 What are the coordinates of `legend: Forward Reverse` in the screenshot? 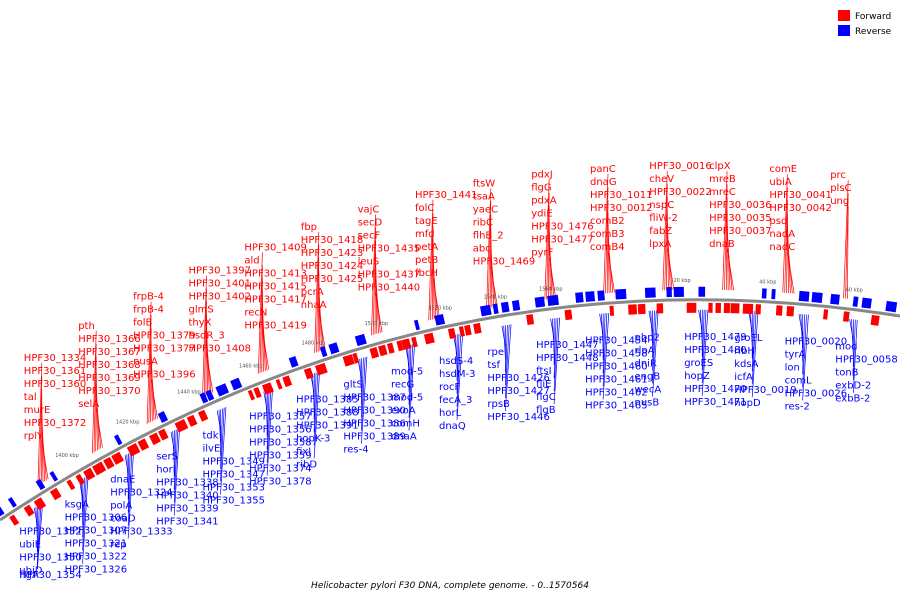 It's located at (865, 23).